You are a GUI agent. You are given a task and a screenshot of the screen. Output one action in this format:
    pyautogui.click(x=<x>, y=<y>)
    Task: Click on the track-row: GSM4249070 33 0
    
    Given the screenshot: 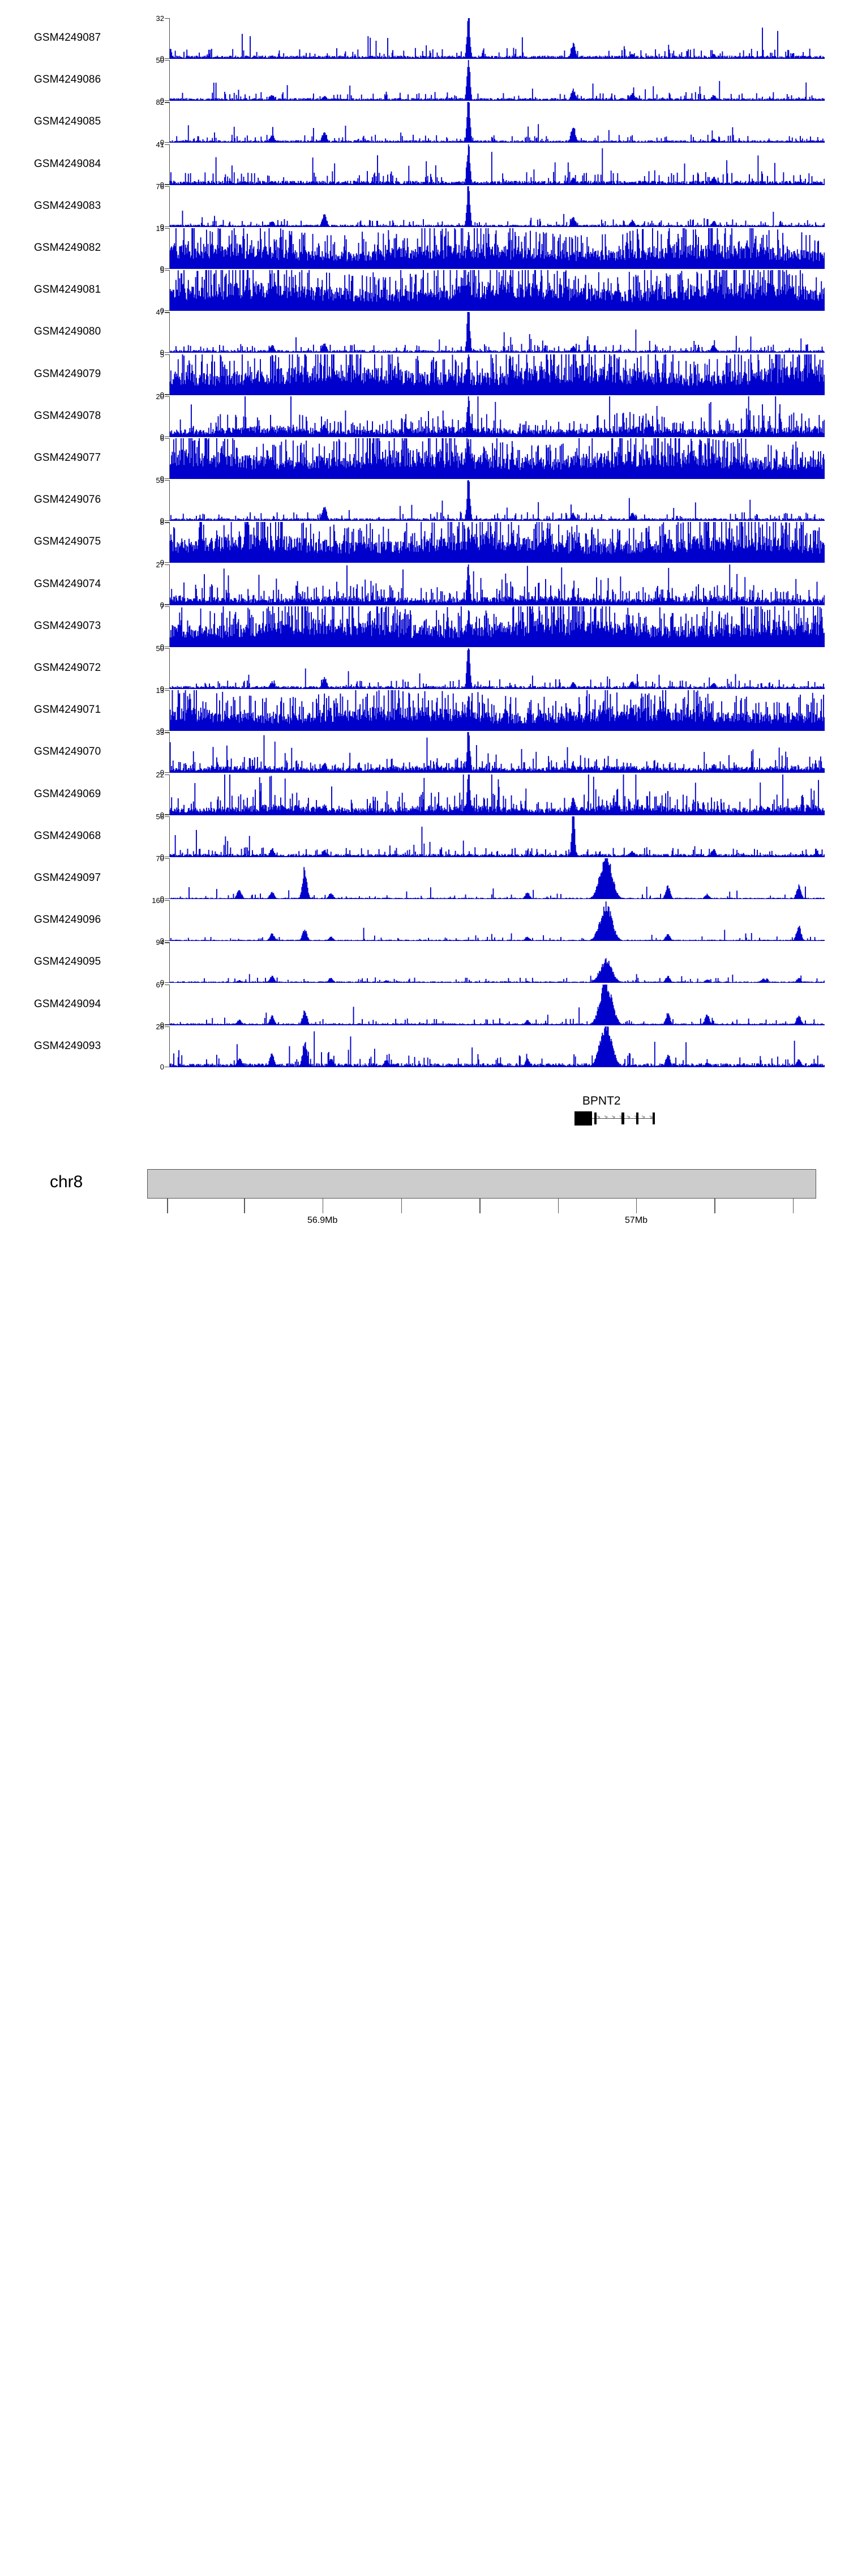 What is the action you would take?
    pyautogui.click(x=424, y=753)
    